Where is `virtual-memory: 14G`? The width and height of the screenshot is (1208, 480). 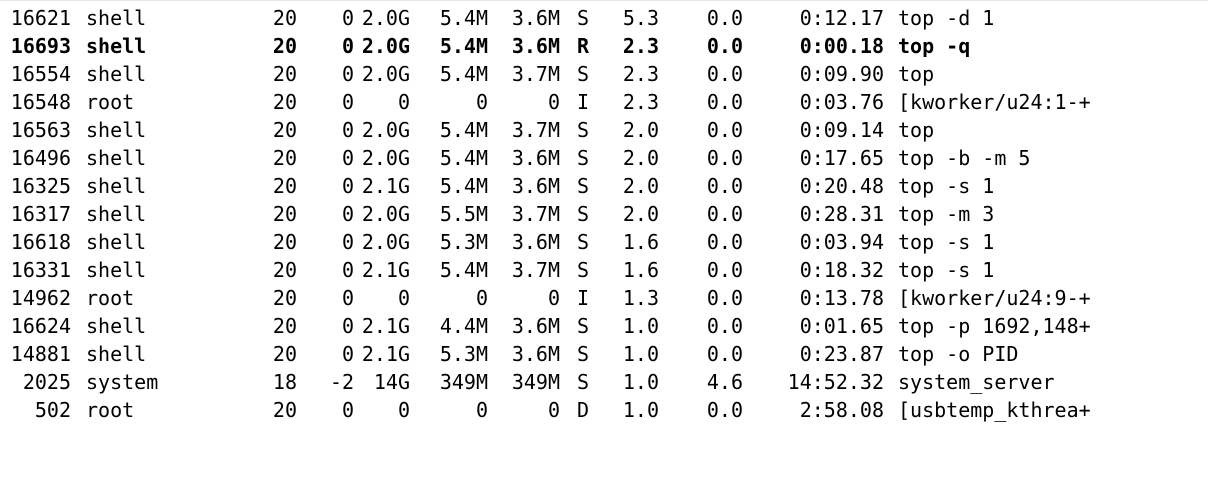 virtual-memory: 14G is located at coordinates (391, 382).